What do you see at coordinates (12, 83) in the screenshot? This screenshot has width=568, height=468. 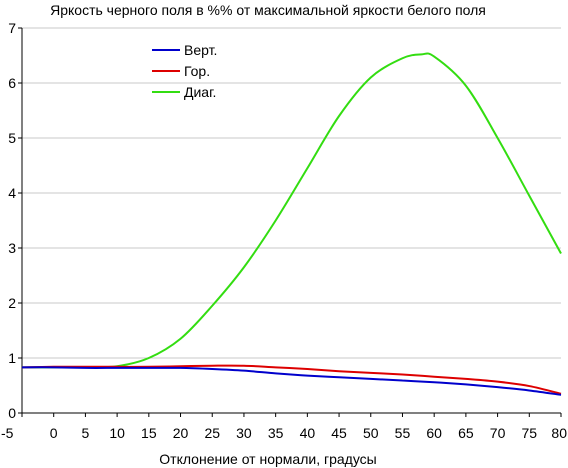 I see `y-tick-label: 6` at bounding box center [12, 83].